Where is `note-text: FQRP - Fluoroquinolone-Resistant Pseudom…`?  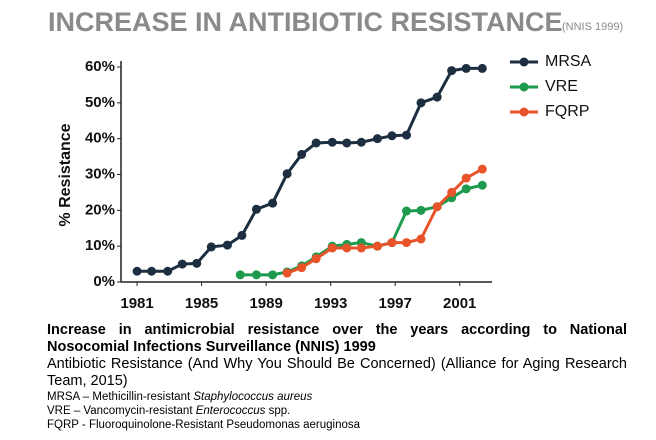 note-text: FQRP - Fluoroquinolone-Resistant Pseudom… is located at coordinates (204, 425).